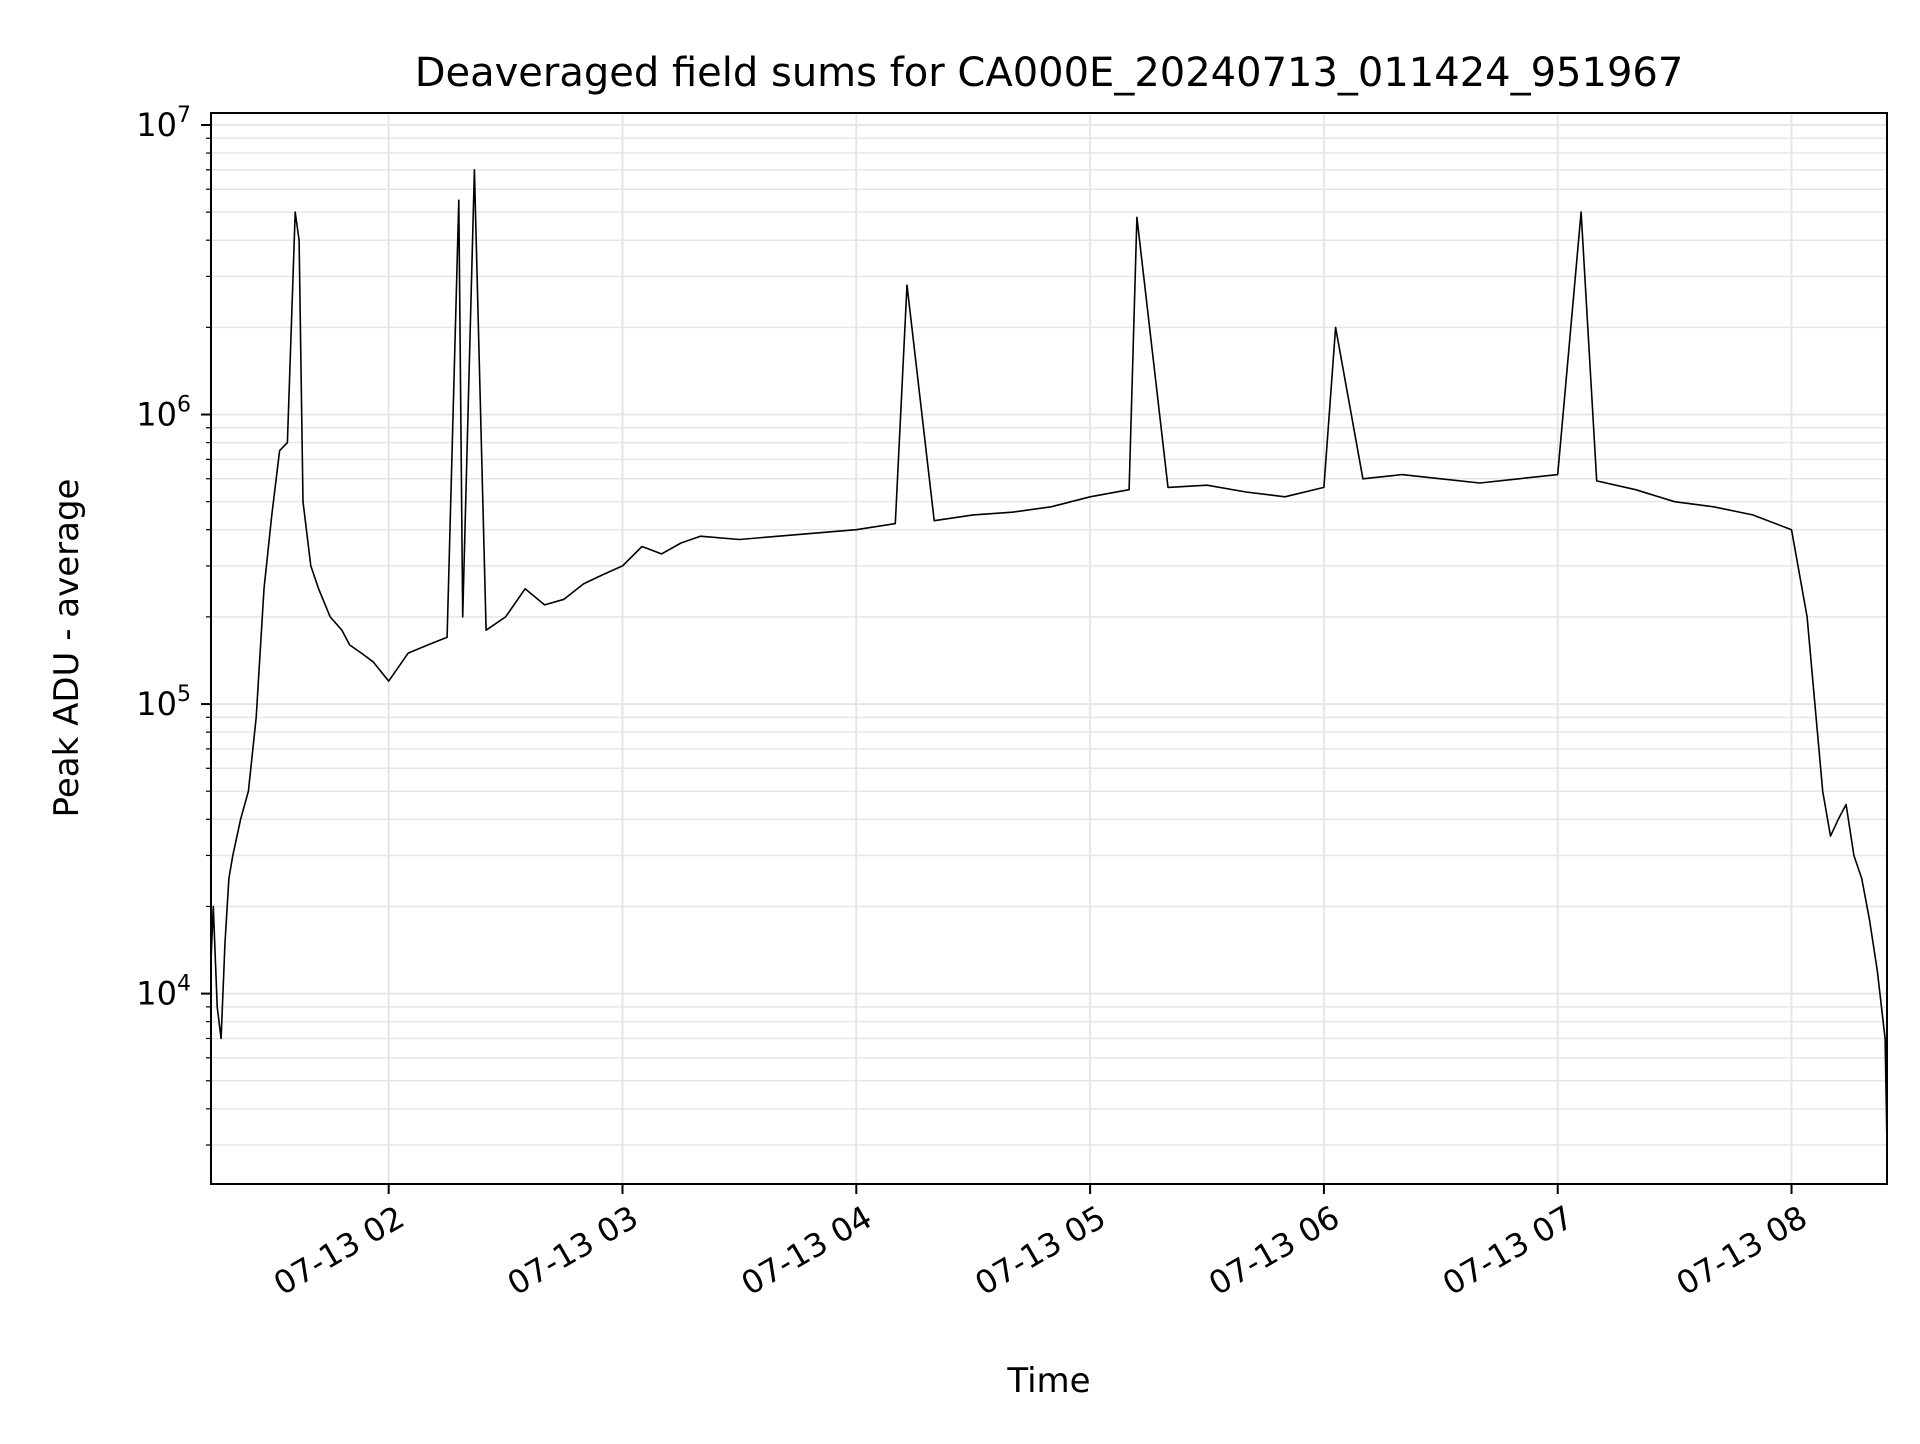 This screenshot has width=1920, height=1444. Describe the element at coordinates (67, 648) in the screenshot. I see `y-axis-title: Peak ADU - average` at that location.